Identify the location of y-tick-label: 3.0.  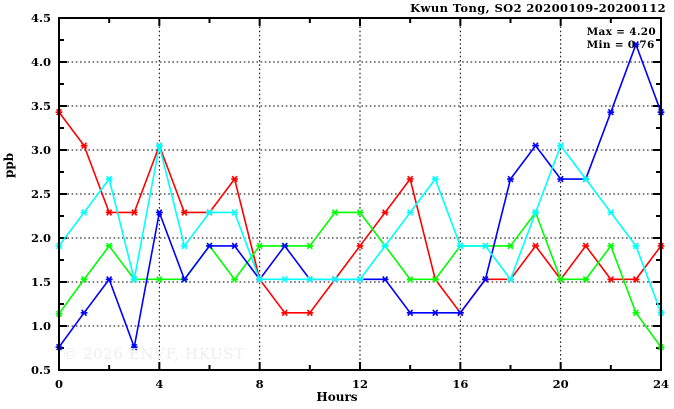
(41, 150).